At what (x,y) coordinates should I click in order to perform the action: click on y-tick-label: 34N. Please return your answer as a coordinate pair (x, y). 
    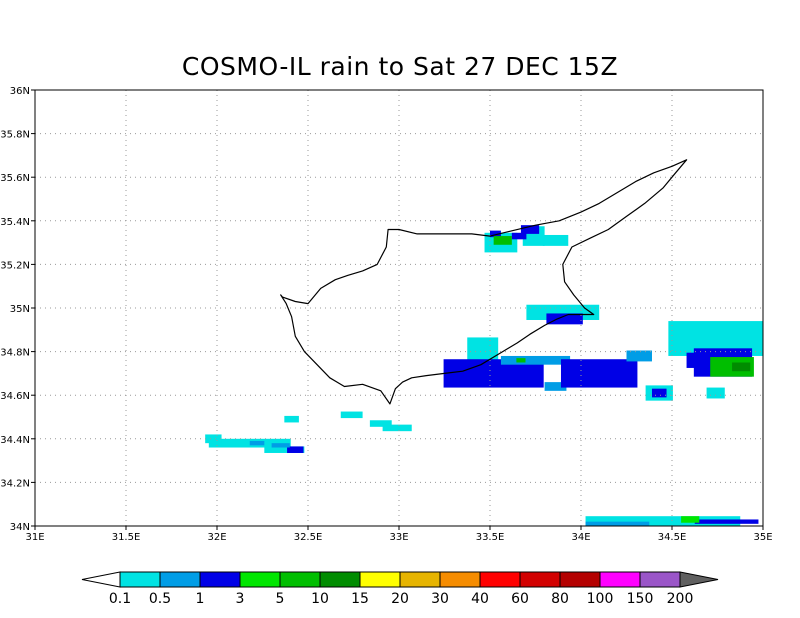
    Looking at the image, I should click on (20, 527).